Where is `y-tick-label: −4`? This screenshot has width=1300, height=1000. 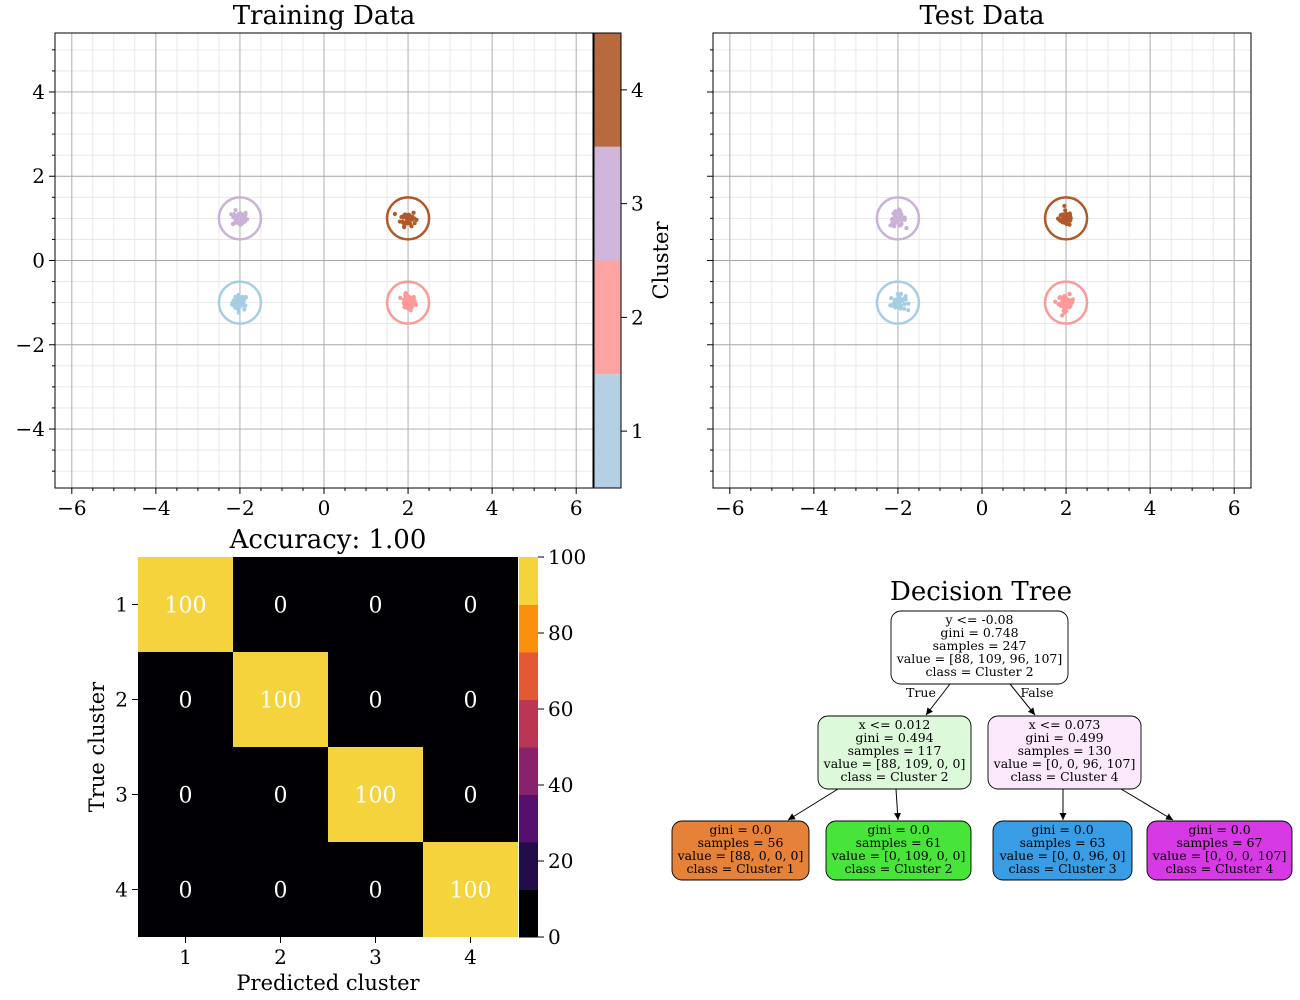
y-tick-label: −4 is located at coordinates (30, 429).